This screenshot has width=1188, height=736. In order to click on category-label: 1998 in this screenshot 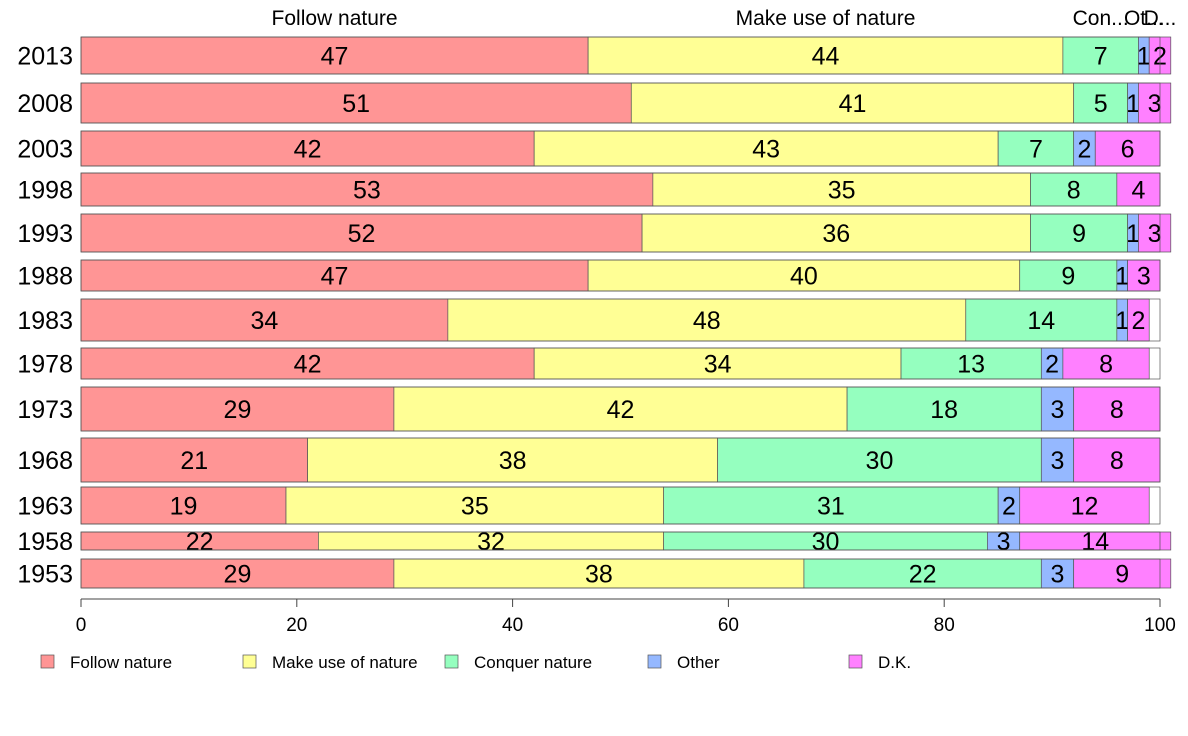, I will do `click(45, 191)`.